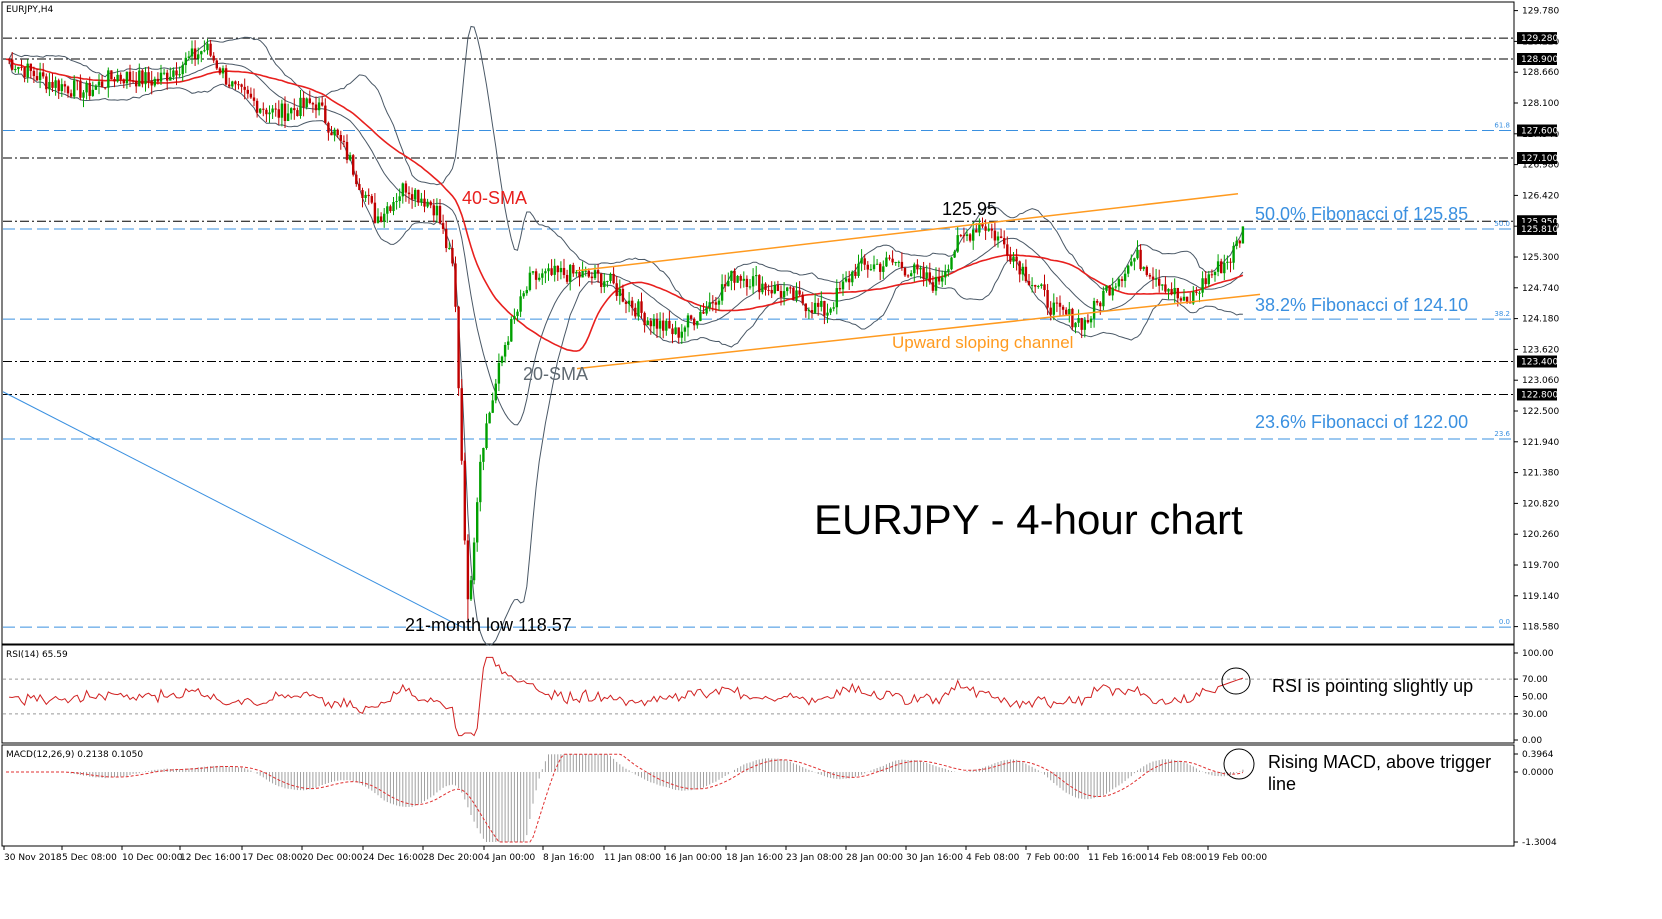 The width and height of the screenshot is (1662, 919). What do you see at coordinates (1502, 434) in the screenshot?
I see `fib-ratio-label: 23.6` at bounding box center [1502, 434].